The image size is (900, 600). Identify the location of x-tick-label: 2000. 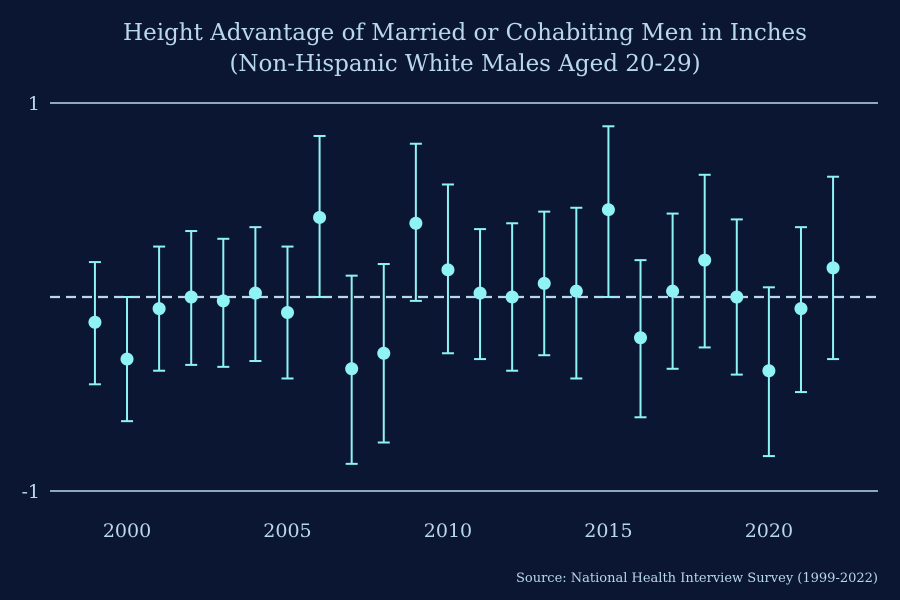
(127, 531).